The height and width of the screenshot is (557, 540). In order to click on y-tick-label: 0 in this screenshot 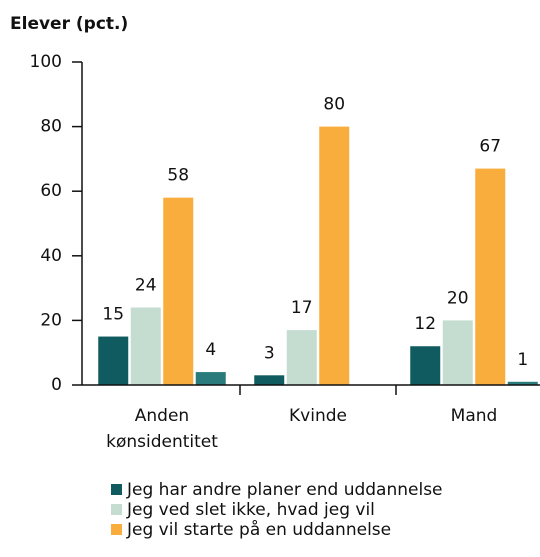, I will do `click(56, 385)`.